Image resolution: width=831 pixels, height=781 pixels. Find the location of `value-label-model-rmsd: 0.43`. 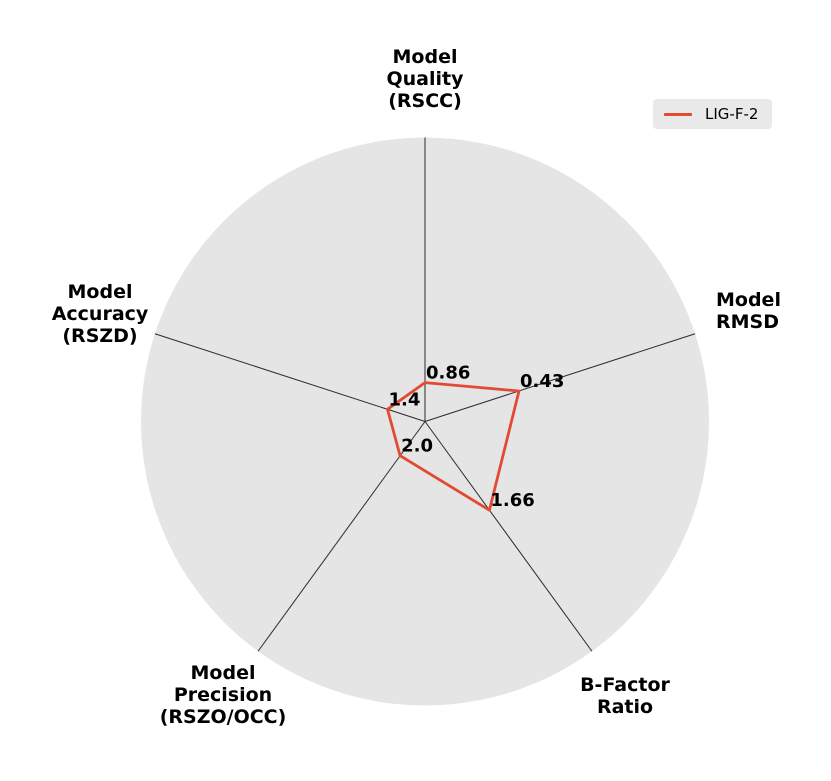

value-label-model-rmsd: 0.43 is located at coordinates (542, 381).